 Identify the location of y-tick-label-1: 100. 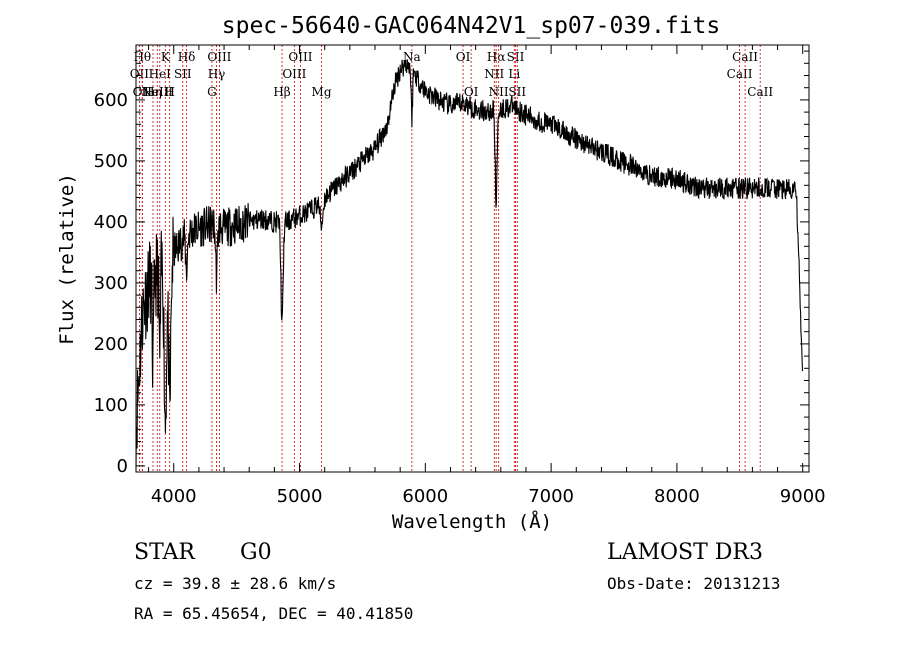
(111, 405).